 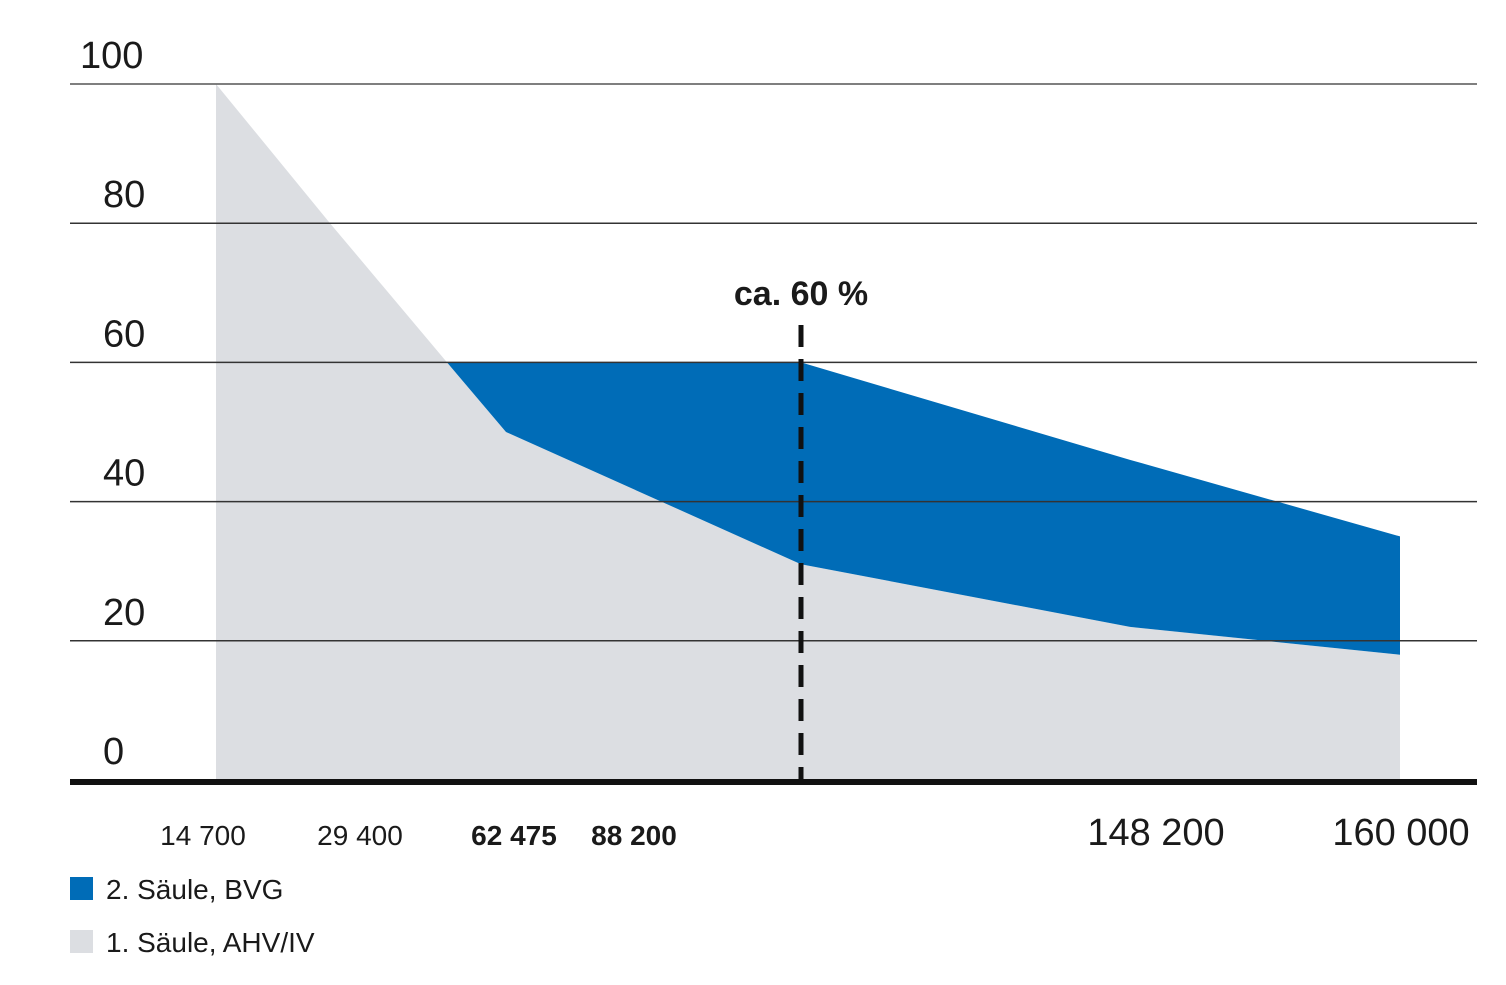 What do you see at coordinates (815, 833) in the screenshot?
I see `x-axis-ticks: 14 700 29 400 62 475 88 200 148 200 160 000` at bounding box center [815, 833].